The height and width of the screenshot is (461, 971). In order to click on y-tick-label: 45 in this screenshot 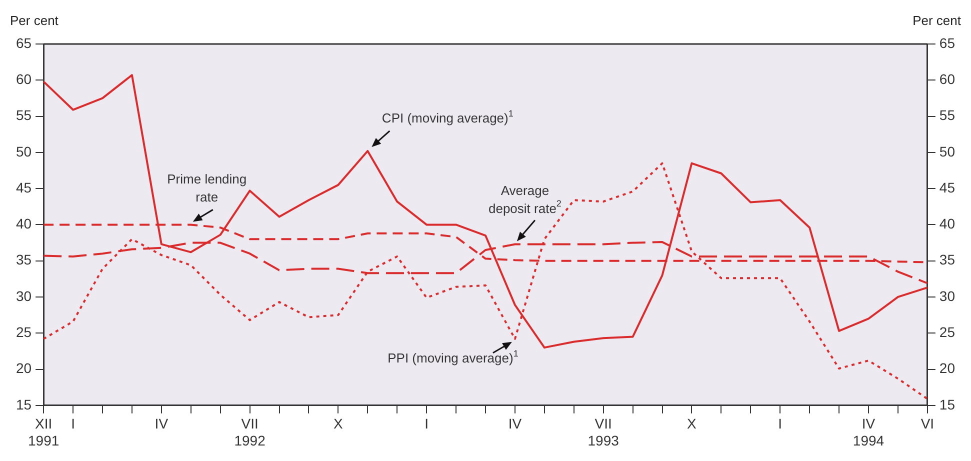, I will do `click(24, 187)`.